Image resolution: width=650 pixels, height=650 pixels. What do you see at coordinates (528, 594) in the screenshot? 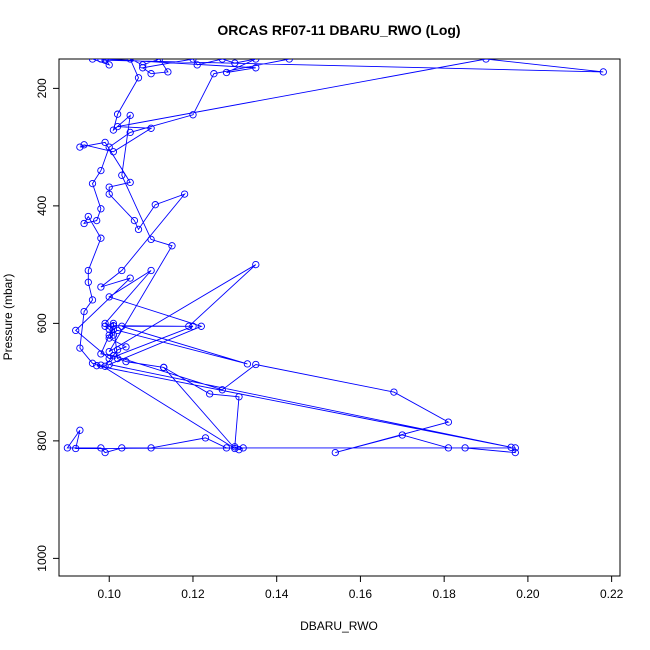
I see `x-tick-label: 0.20` at bounding box center [528, 594].